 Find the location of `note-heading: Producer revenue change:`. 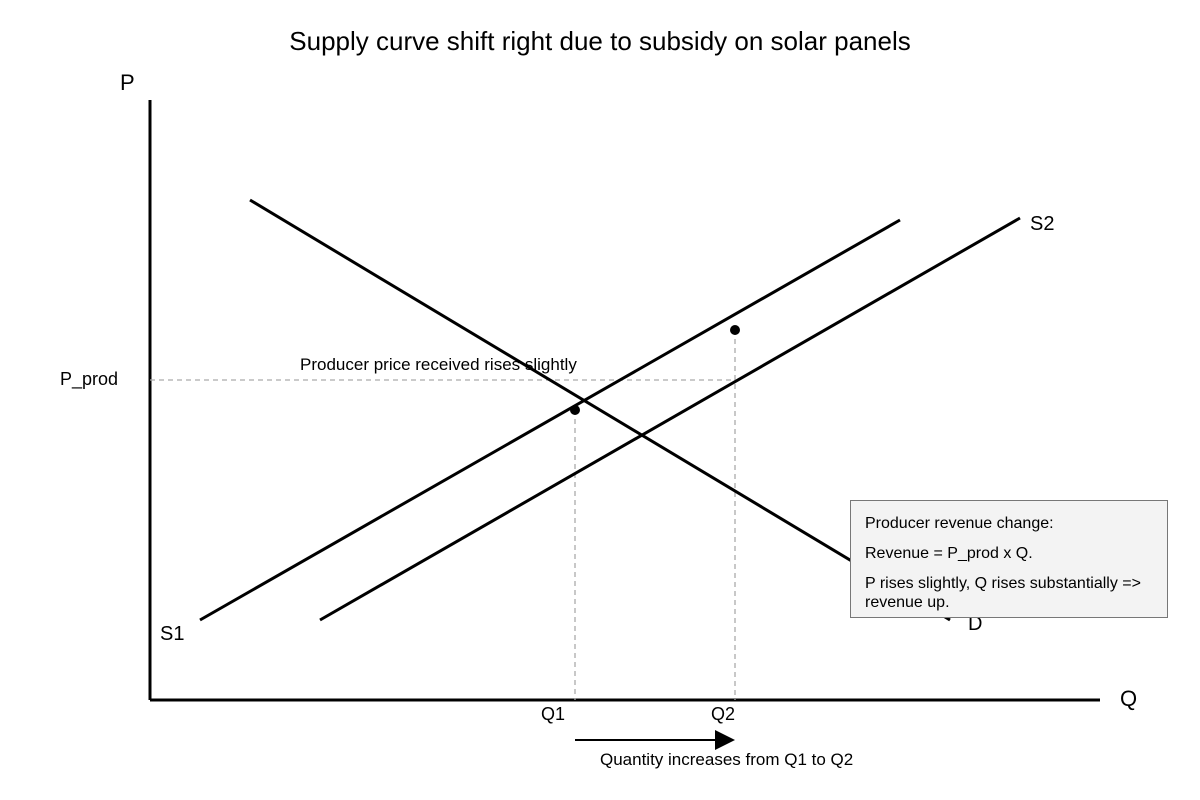

note-heading: Producer revenue change: is located at coordinates (959, 523).